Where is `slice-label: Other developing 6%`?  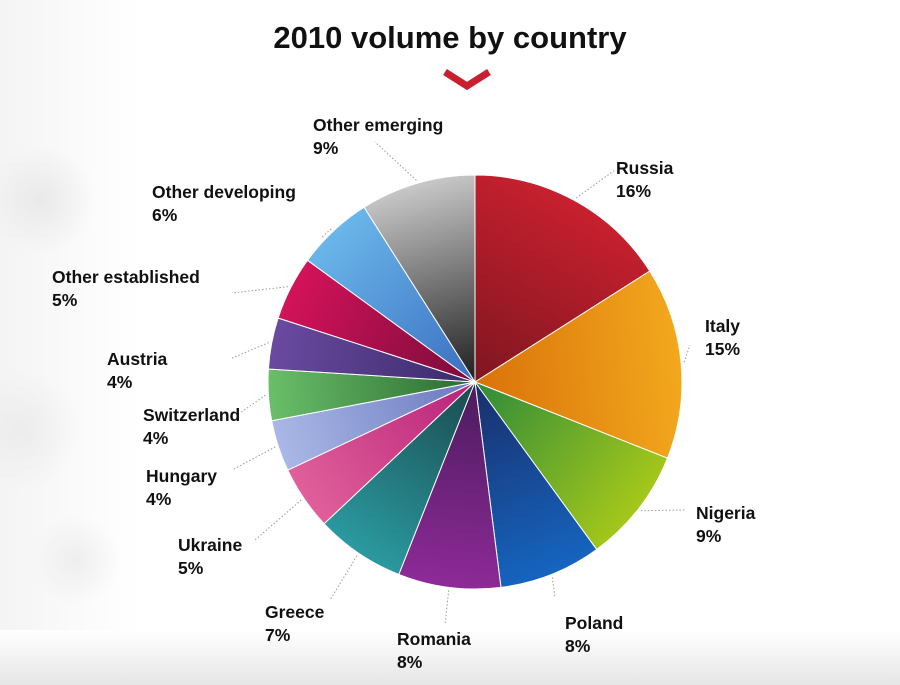 slice-label: Other developing 6% is located at coordinates (224, 204).